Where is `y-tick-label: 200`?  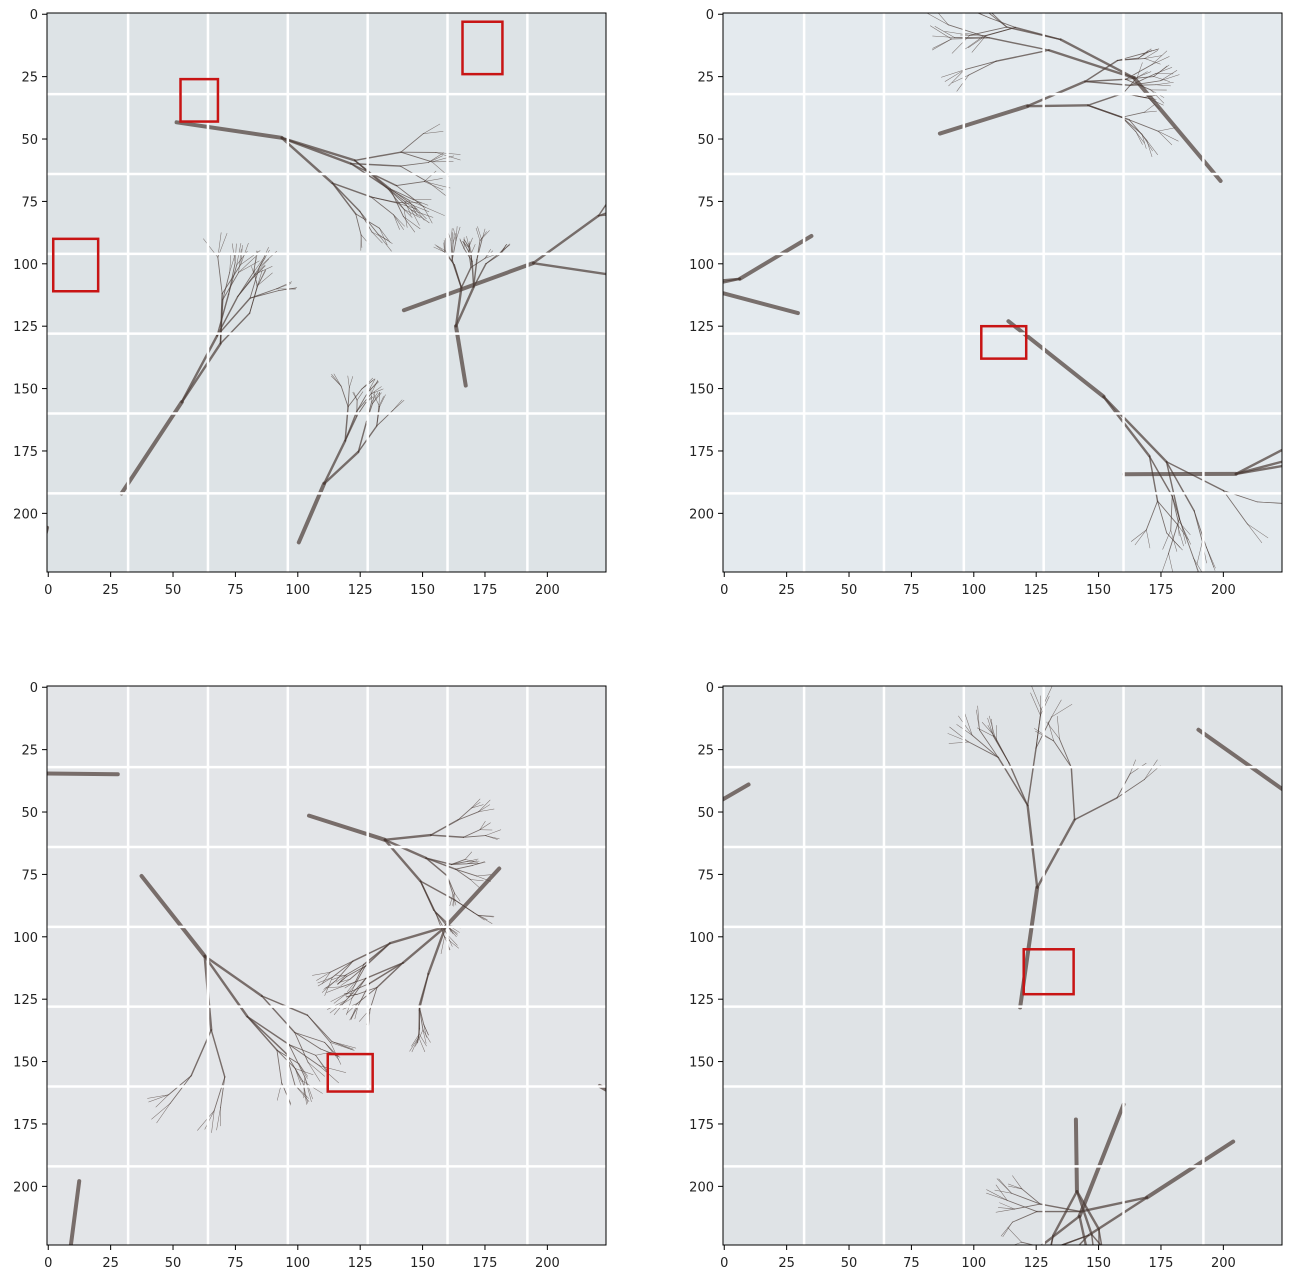
y-tick-label: 200 is located at coordinates (701, 514).